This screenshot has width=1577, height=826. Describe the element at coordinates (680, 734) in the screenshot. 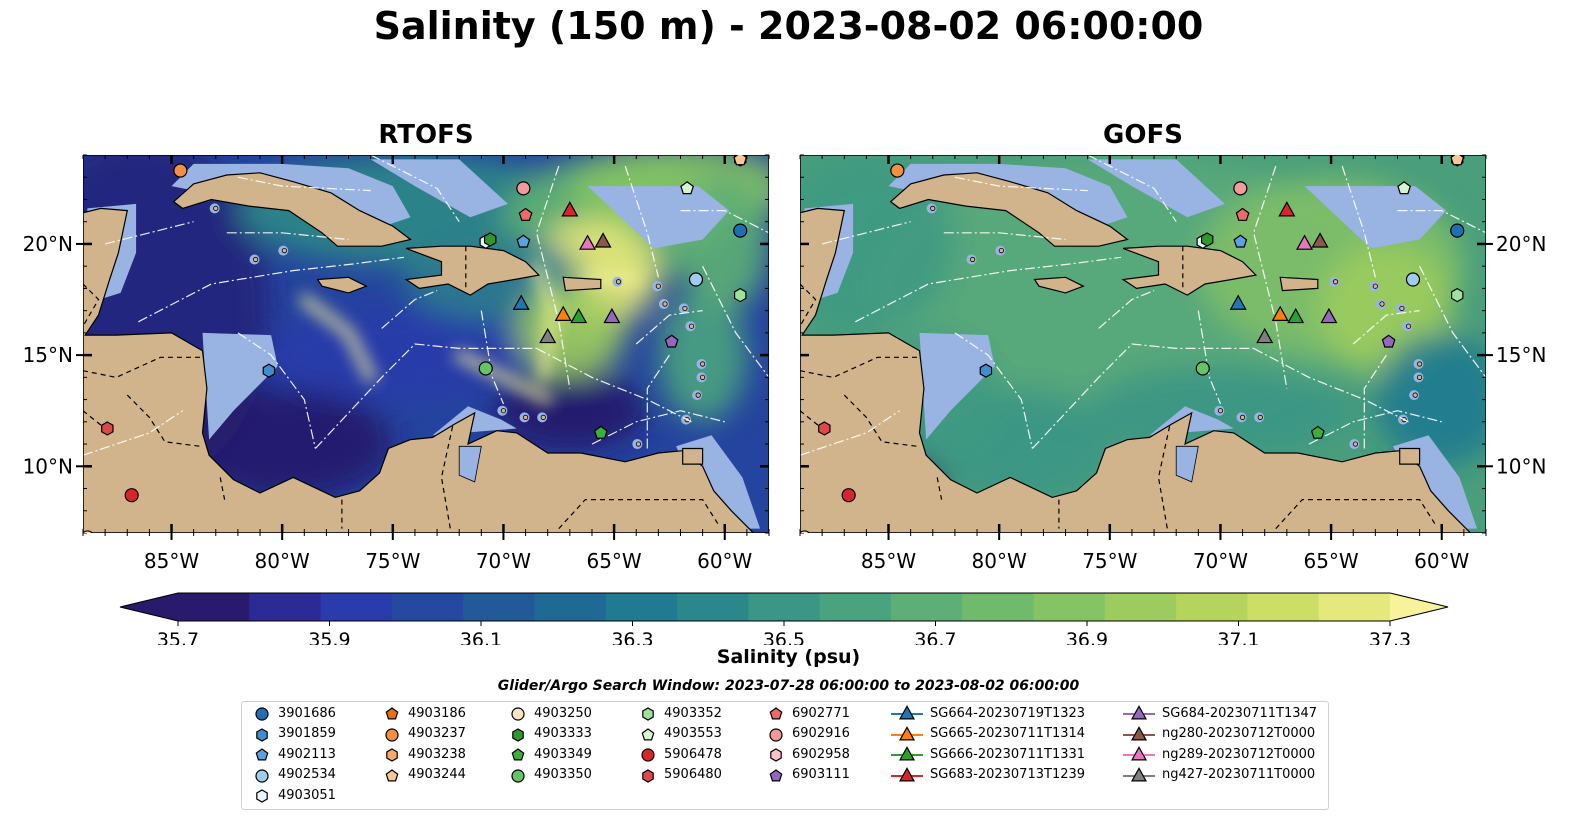

I see `legend-item-4903553: 4903553` at that location.